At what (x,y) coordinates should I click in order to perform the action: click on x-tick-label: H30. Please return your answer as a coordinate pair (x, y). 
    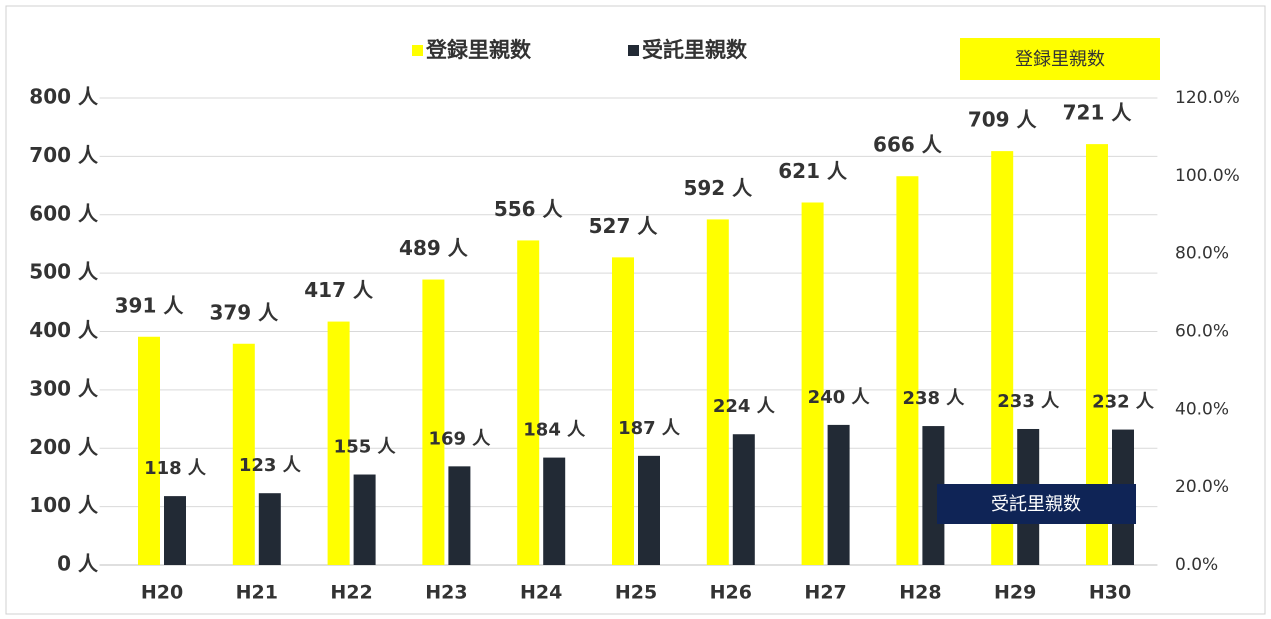
    Looking at the image, I should click on (1110, 593).